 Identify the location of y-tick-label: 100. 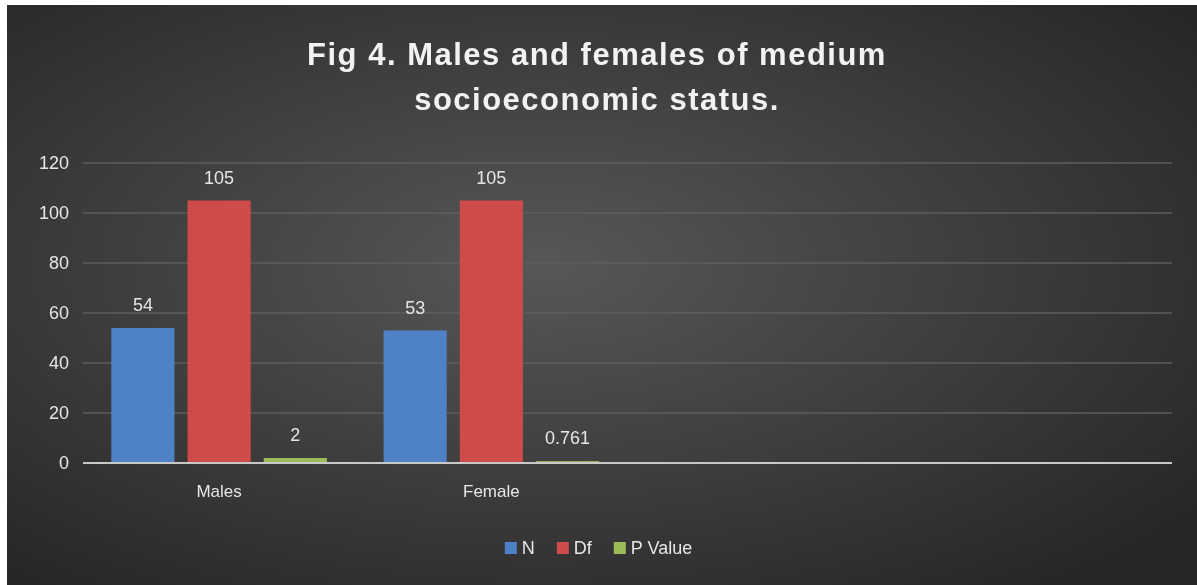
(53, 213).